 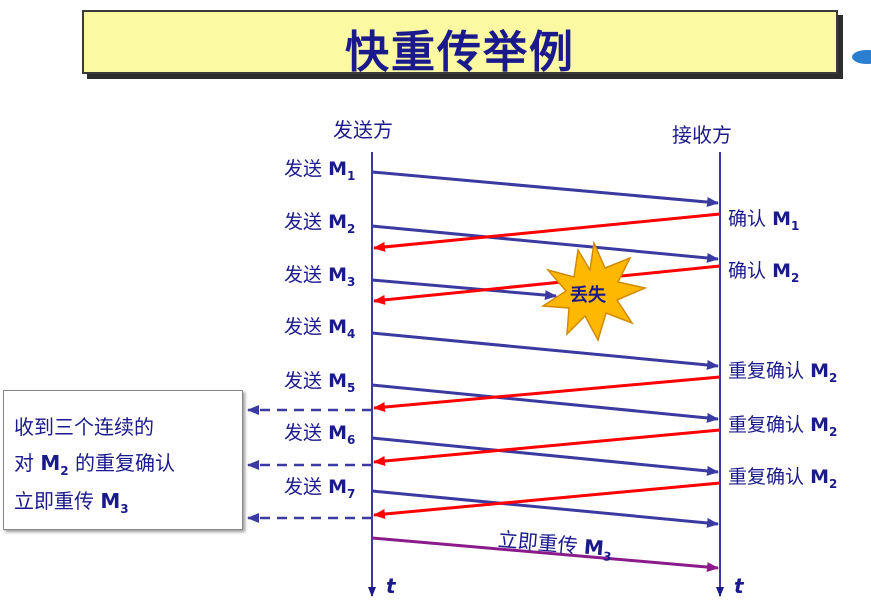 I want to click on lost-label: 丢失, so click(x=588, y=295).